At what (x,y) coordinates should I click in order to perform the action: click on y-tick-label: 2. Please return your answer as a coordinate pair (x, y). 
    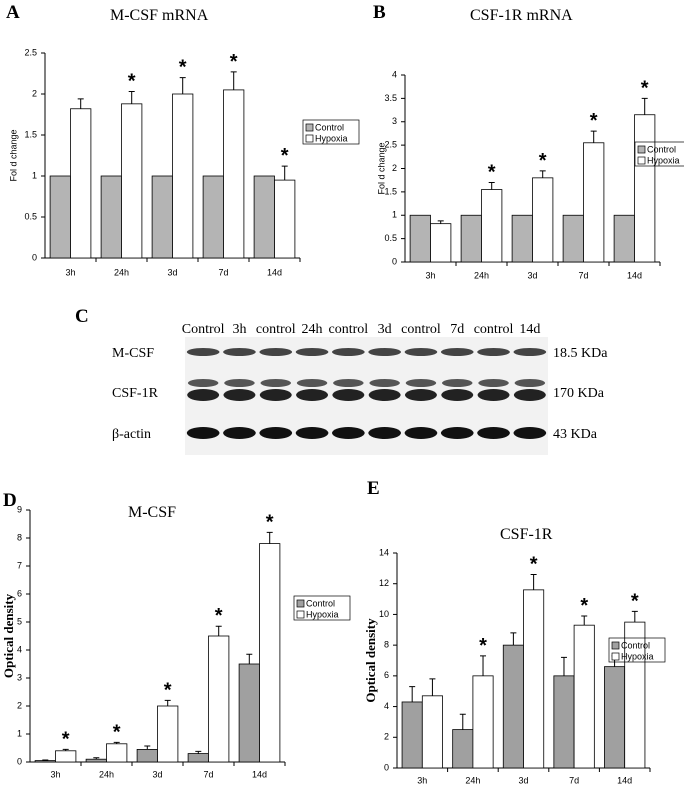
    Looking at the image, I should click on (386, 737).